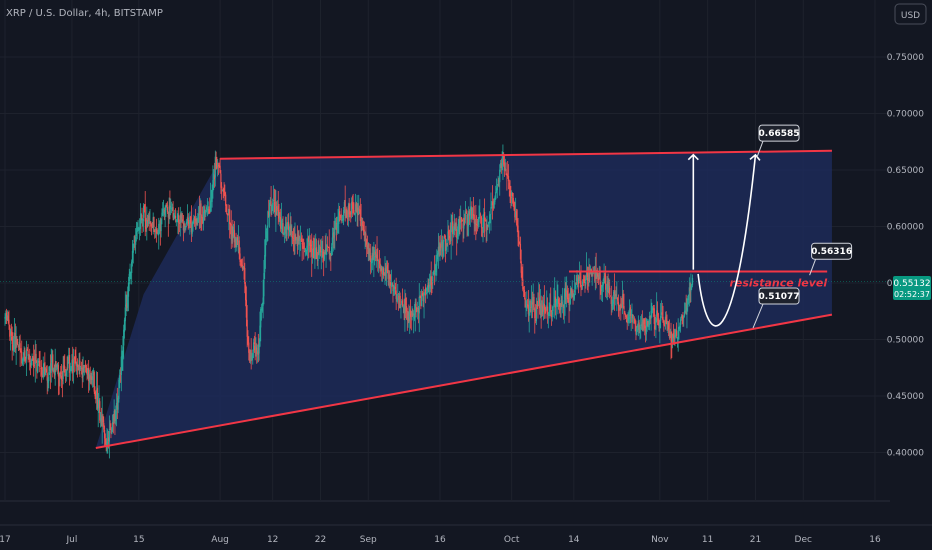  What do you see at coordinates (574, 540) in the screenshot?
I see `x-tick-label: 14` at bounding box center [574, 540].